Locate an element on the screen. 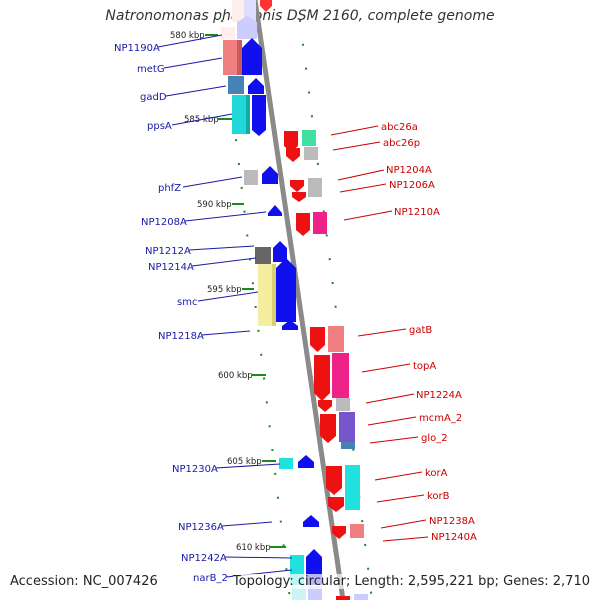 The width and height of the screenshot is (600, 600). gene-label: glo_2 is located at coordinates (434, 438).